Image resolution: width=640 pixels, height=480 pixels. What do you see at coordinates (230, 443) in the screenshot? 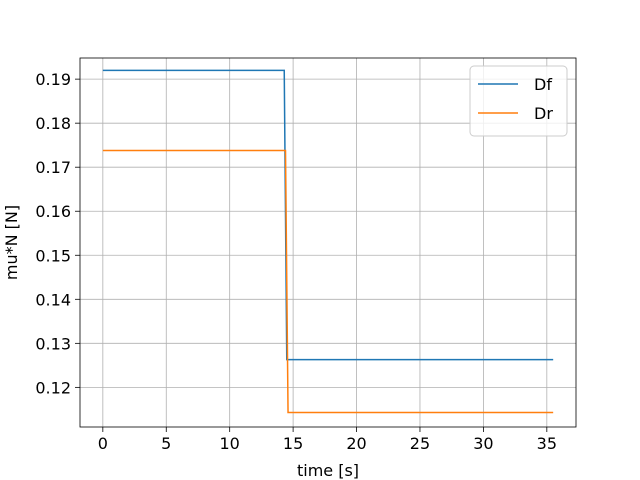
I see `x-tick-label: 10` at bounding box center [230, 443].